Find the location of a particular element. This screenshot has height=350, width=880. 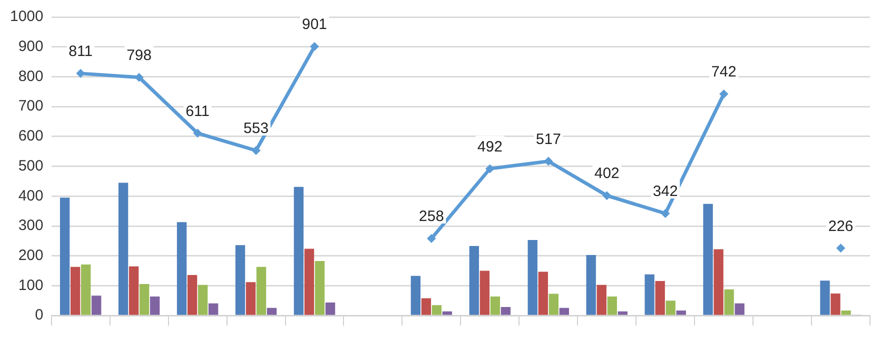

data-label: 742 is located at coordinates (723, 72).